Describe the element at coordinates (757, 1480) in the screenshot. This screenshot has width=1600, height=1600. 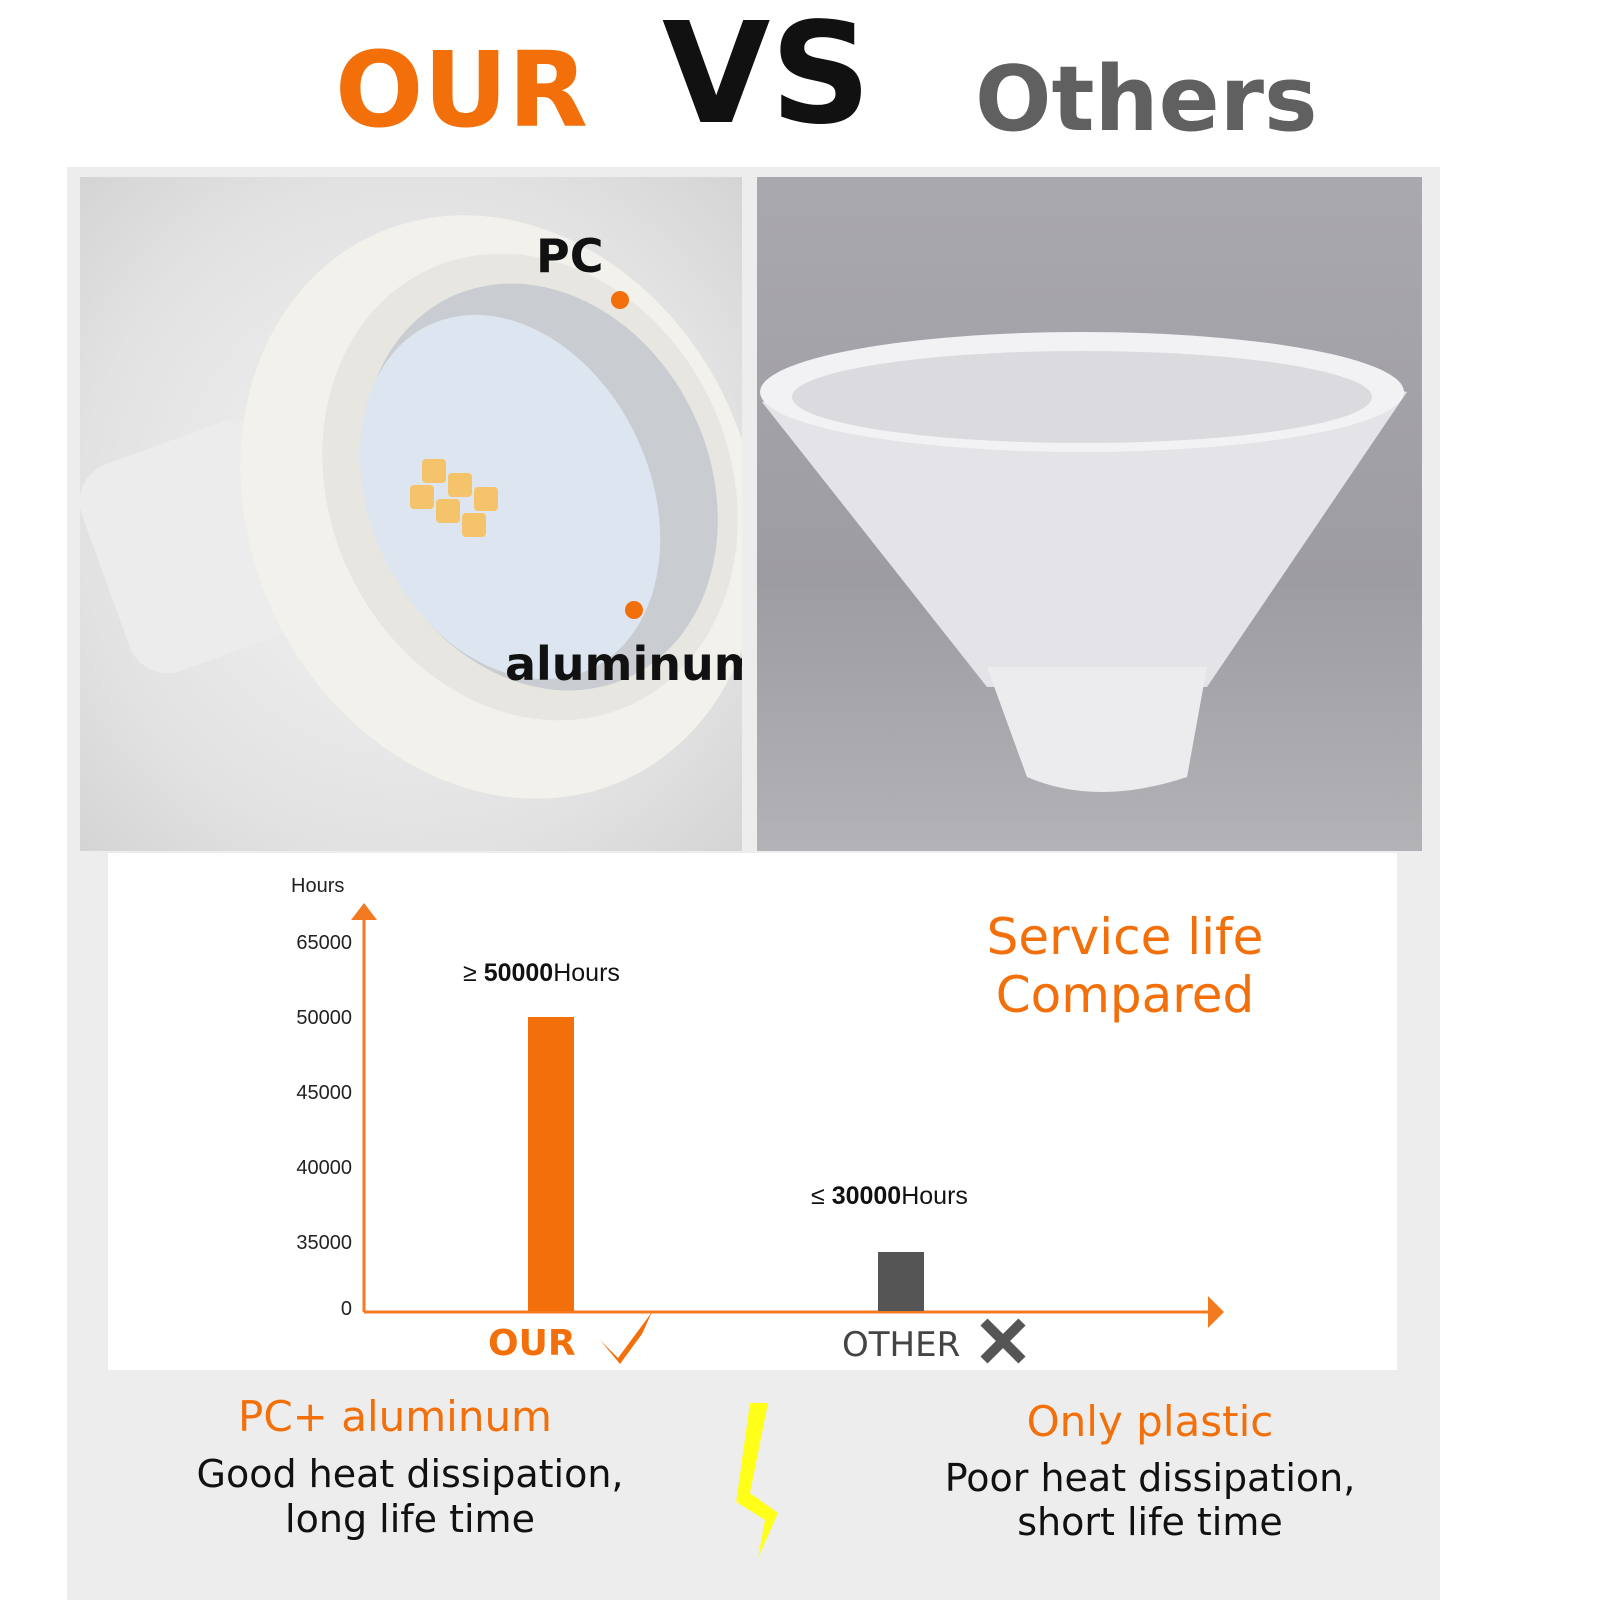
I see `lightning-icon` at that location.